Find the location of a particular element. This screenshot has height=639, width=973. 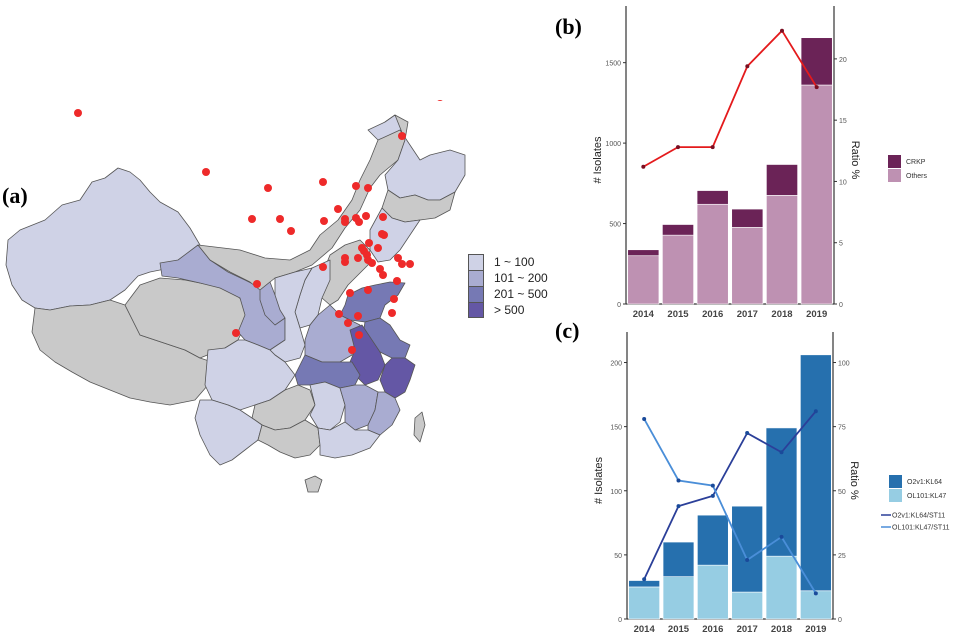

legend-label: OL101:KL47/ST11 is located at coordinates (921, 528).